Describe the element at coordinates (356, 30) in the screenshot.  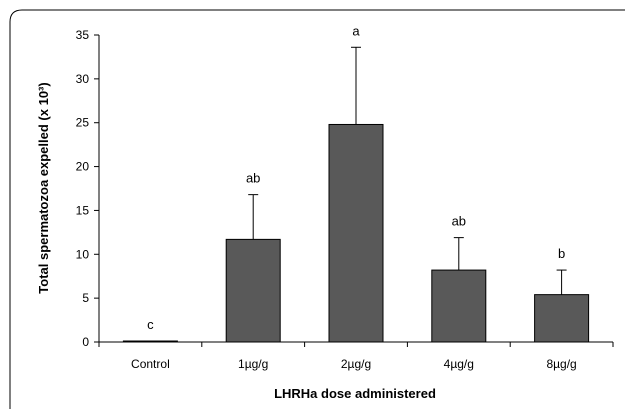
I see `significance-label: a` at that location.